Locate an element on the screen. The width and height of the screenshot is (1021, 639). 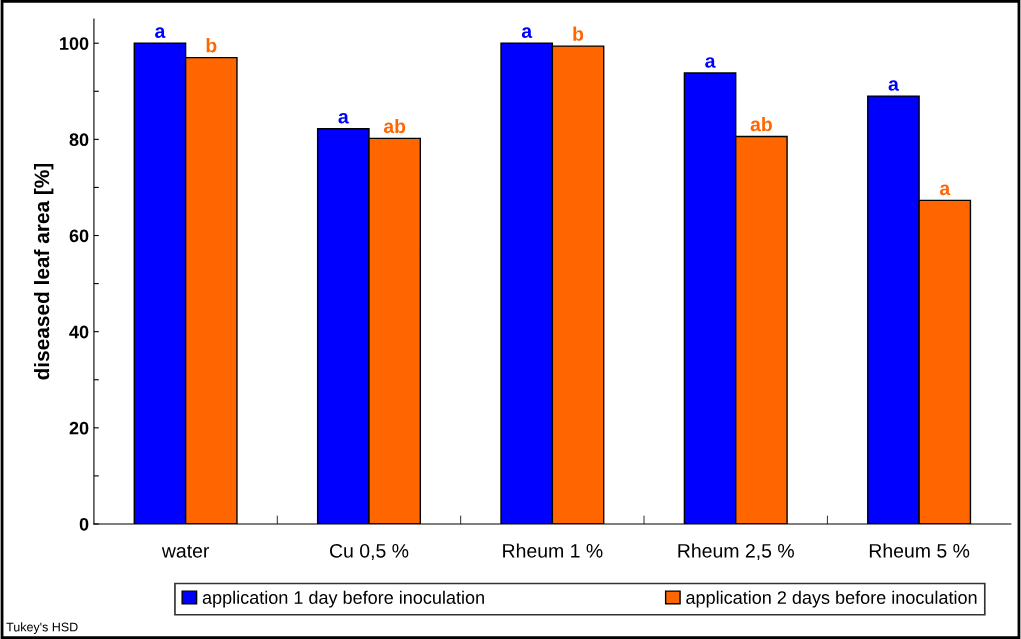
y-tick-label: 0 is located at coordinates (84, 524).